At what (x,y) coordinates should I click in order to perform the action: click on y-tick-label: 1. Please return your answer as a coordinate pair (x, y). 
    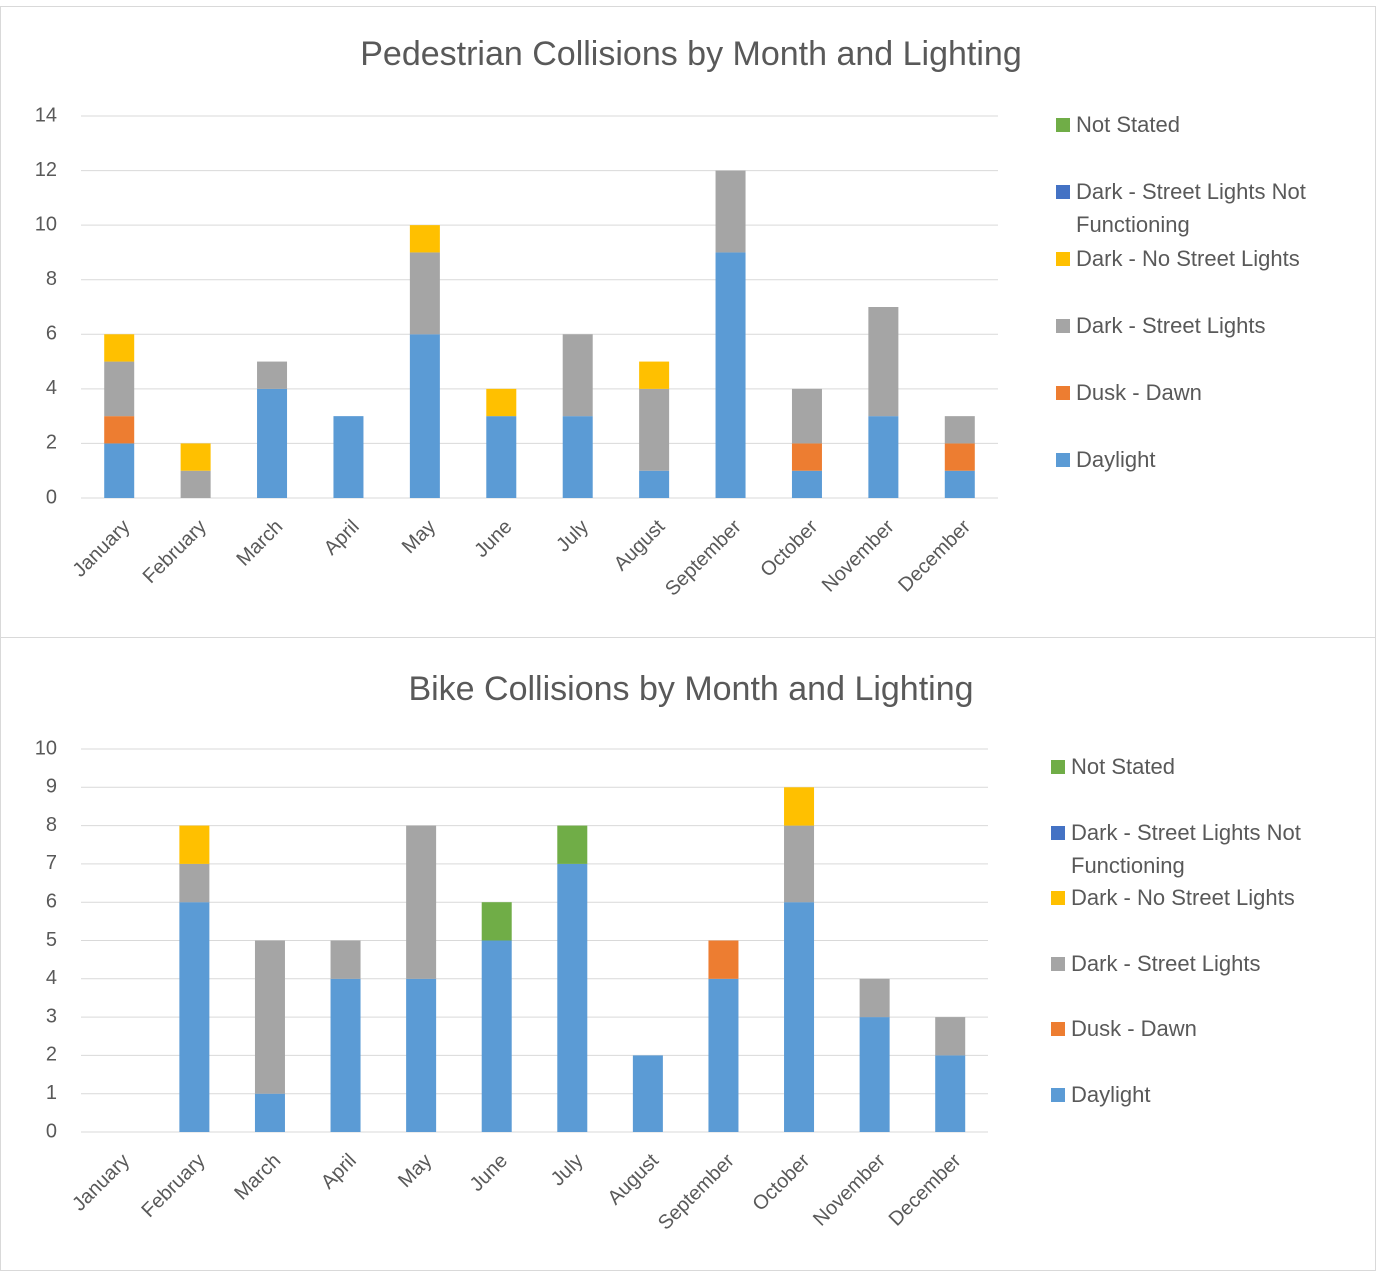
    Looking at the image, I should click on (51, 1093).